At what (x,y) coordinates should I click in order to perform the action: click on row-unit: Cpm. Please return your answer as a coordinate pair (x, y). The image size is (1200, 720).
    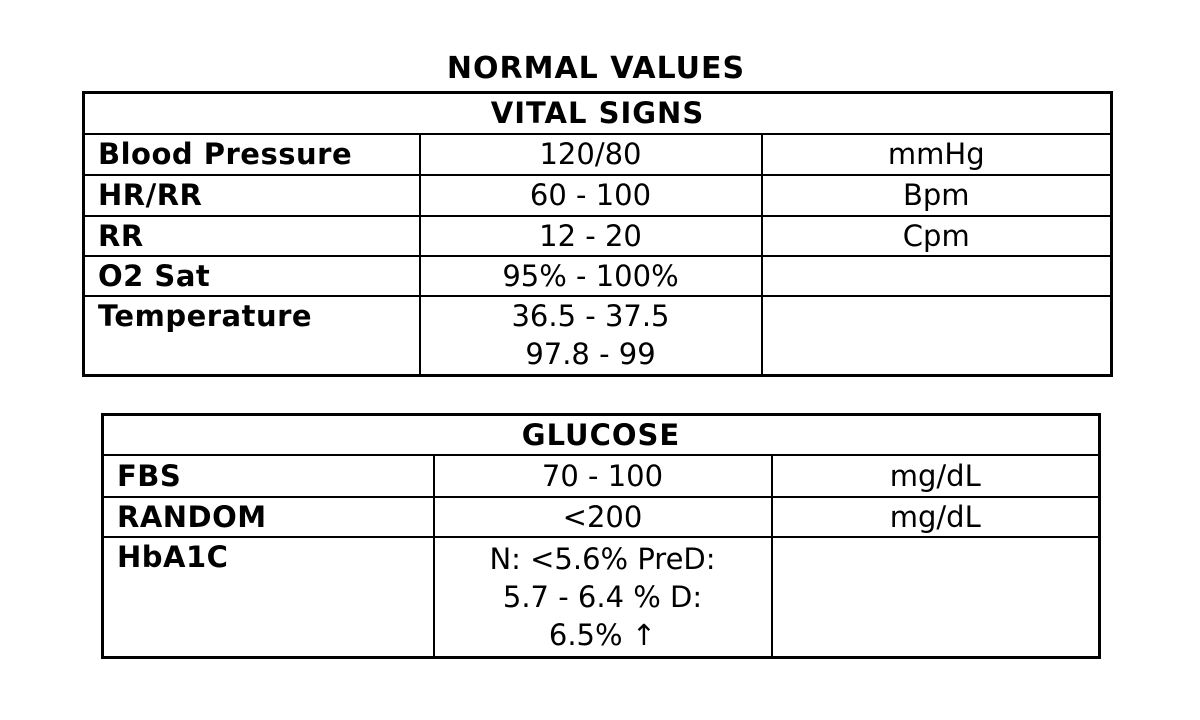
    Looking at the image, I should click on (936, 235).